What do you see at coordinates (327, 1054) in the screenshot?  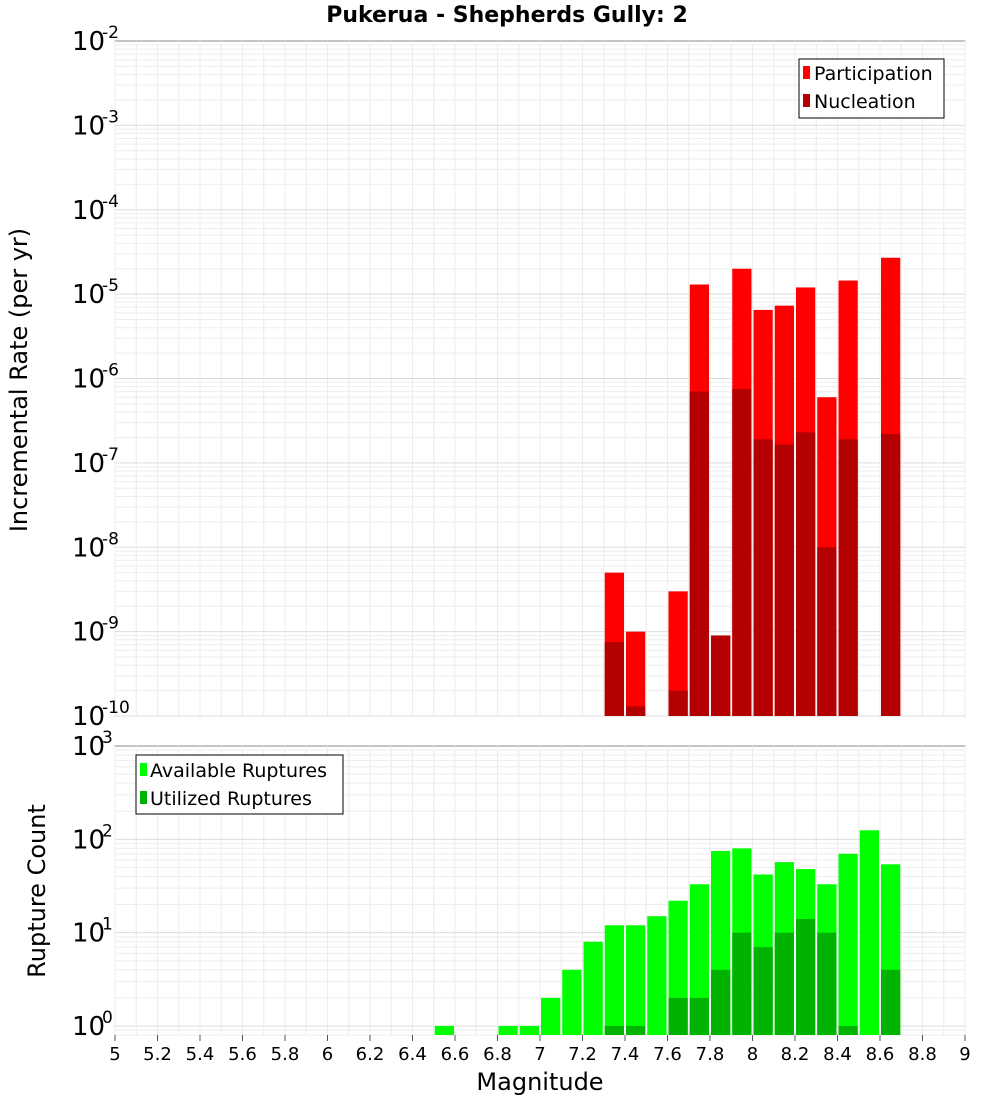 I see `x-tick-label: 6` at bounding box center [327, 1054].